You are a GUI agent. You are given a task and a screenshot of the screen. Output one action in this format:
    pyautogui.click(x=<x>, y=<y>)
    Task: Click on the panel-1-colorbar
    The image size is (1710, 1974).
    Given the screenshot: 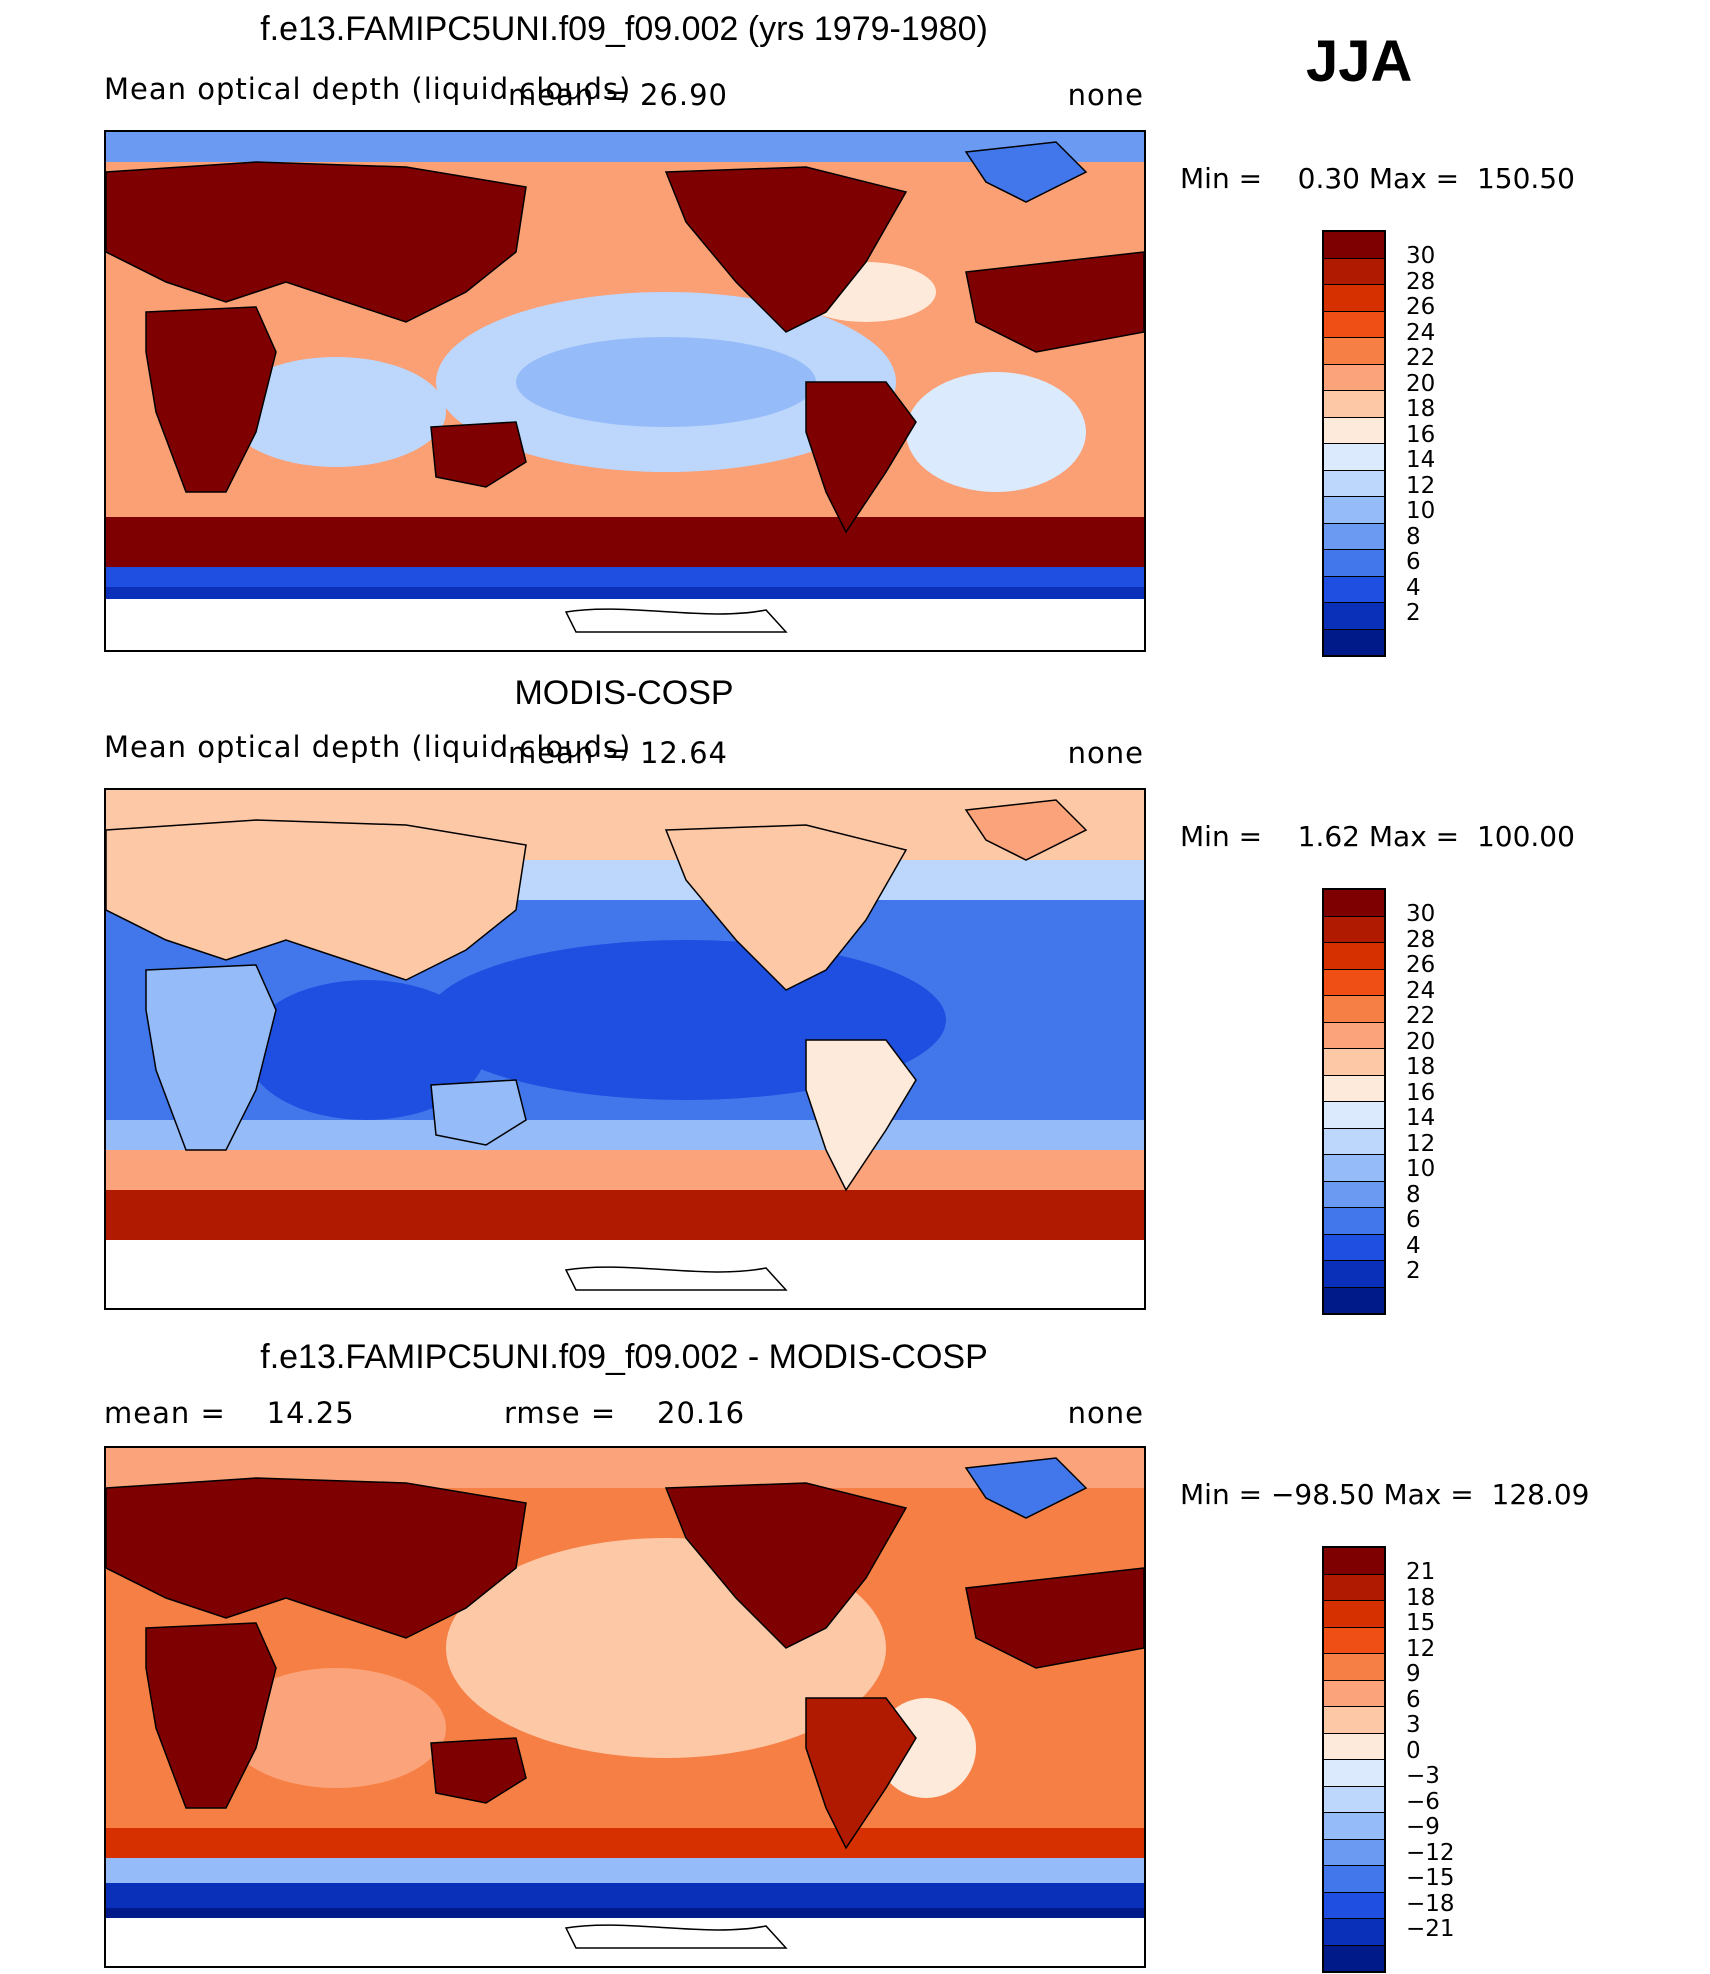 What is the action you would take?
    pyautogui.click(x=1354, y=443)
    